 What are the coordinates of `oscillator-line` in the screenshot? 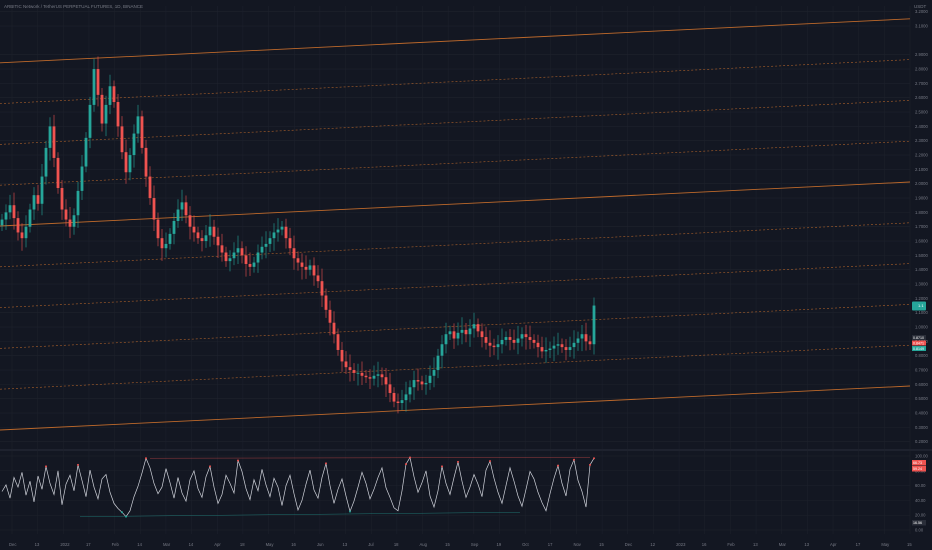 It's located at (298, 487).